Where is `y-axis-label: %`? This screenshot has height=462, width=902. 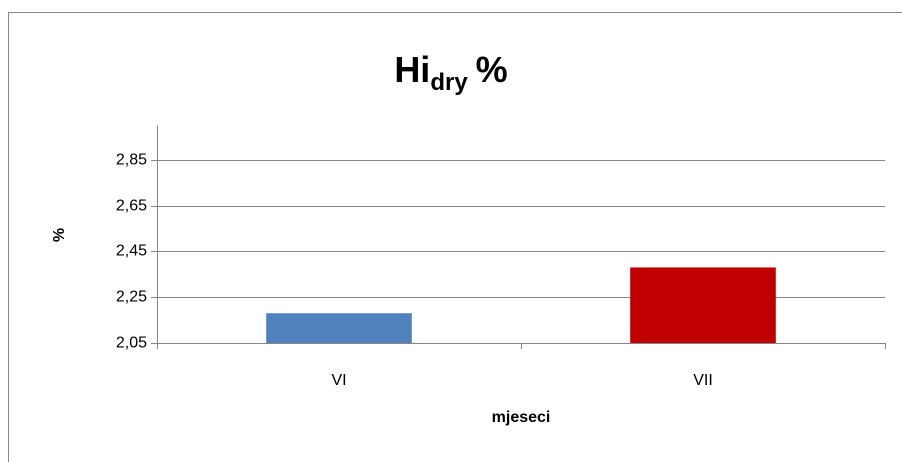 y-axis-label: % is located at coordinates (59, 235).